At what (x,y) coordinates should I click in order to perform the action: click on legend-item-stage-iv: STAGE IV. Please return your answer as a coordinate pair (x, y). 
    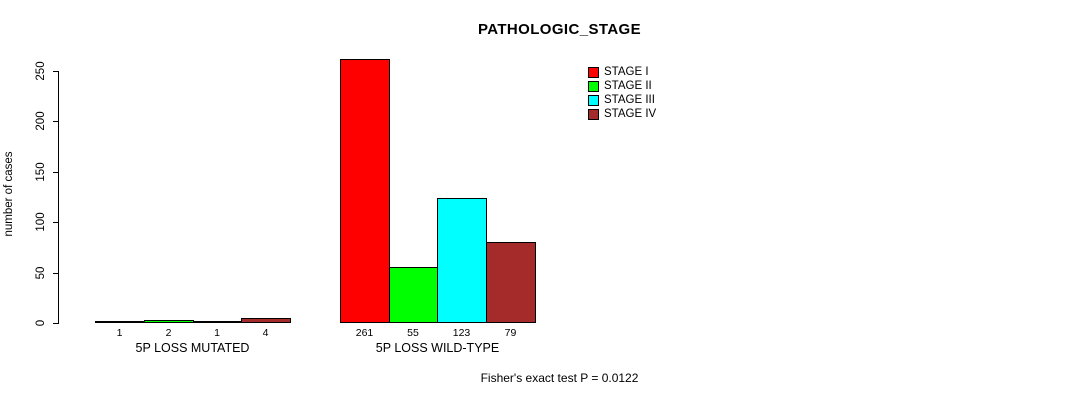
    Looking at the image, I should click on (622, 114).